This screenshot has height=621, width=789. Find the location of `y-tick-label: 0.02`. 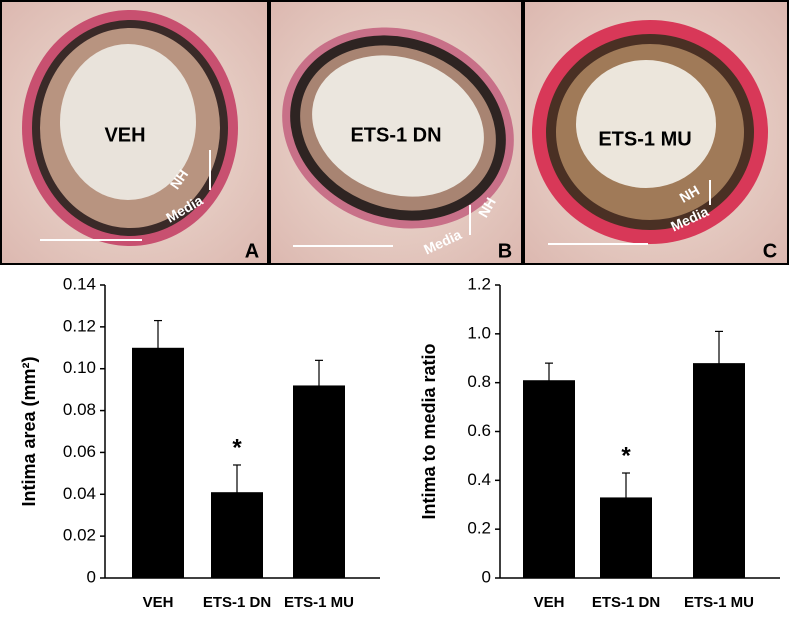

y-tick-label: 0.02 is located at coordinates (79, 535).